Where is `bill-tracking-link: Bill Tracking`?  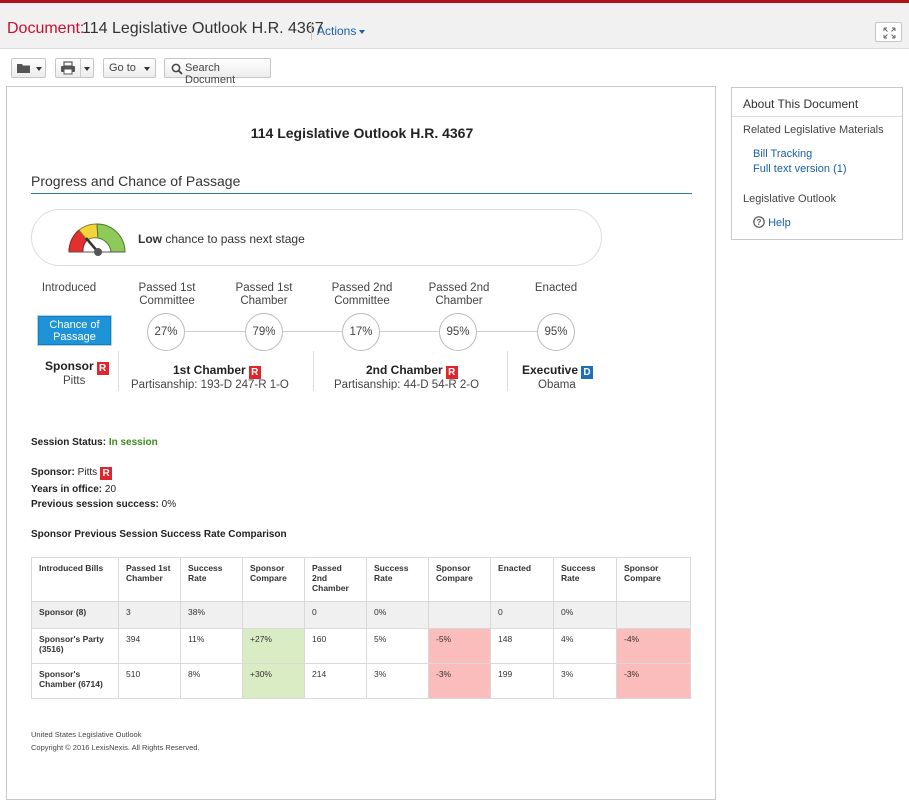
bill-tracking-link: Bill Tracking is located at coordinates (783, 154).